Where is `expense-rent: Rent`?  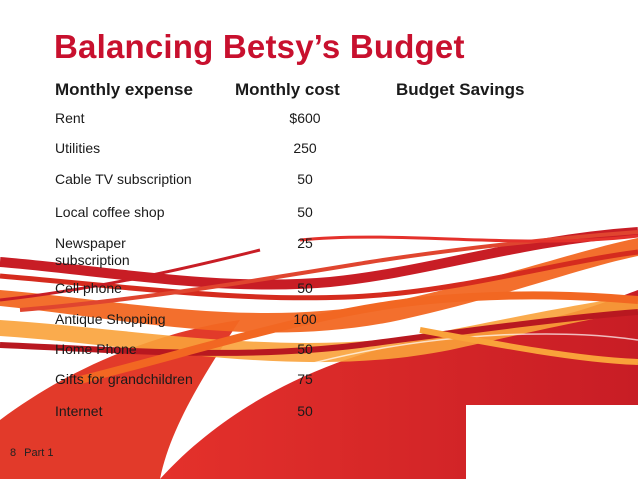
expense-rent: Rent is located at coordinates (70, 118).